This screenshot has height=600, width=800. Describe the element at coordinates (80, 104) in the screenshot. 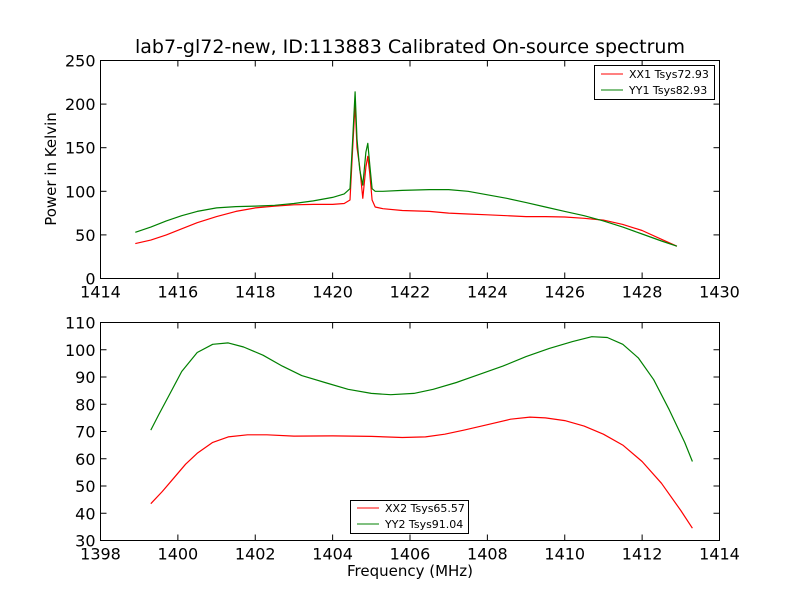

I see `y-tick-label: 200` at that location.